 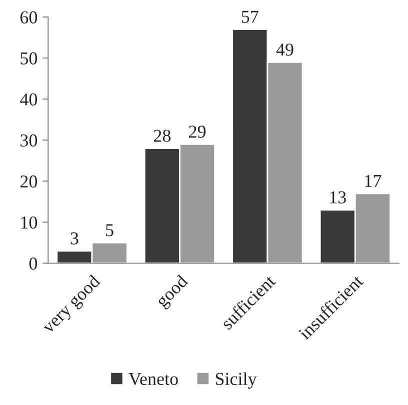 I want to click on y-tick-label: 10, so click(x=29, y=222).